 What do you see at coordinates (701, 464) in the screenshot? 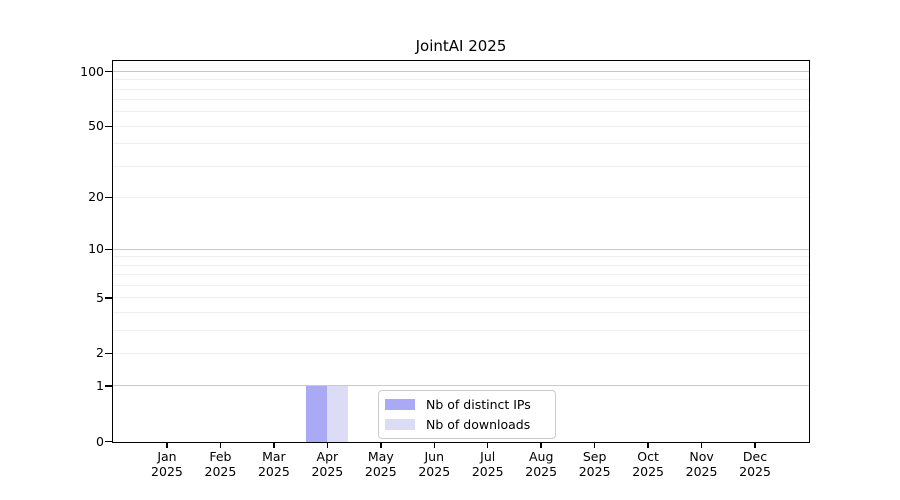
I see `x-tick-label: Nov 2025` at bounding box center [701, 464].